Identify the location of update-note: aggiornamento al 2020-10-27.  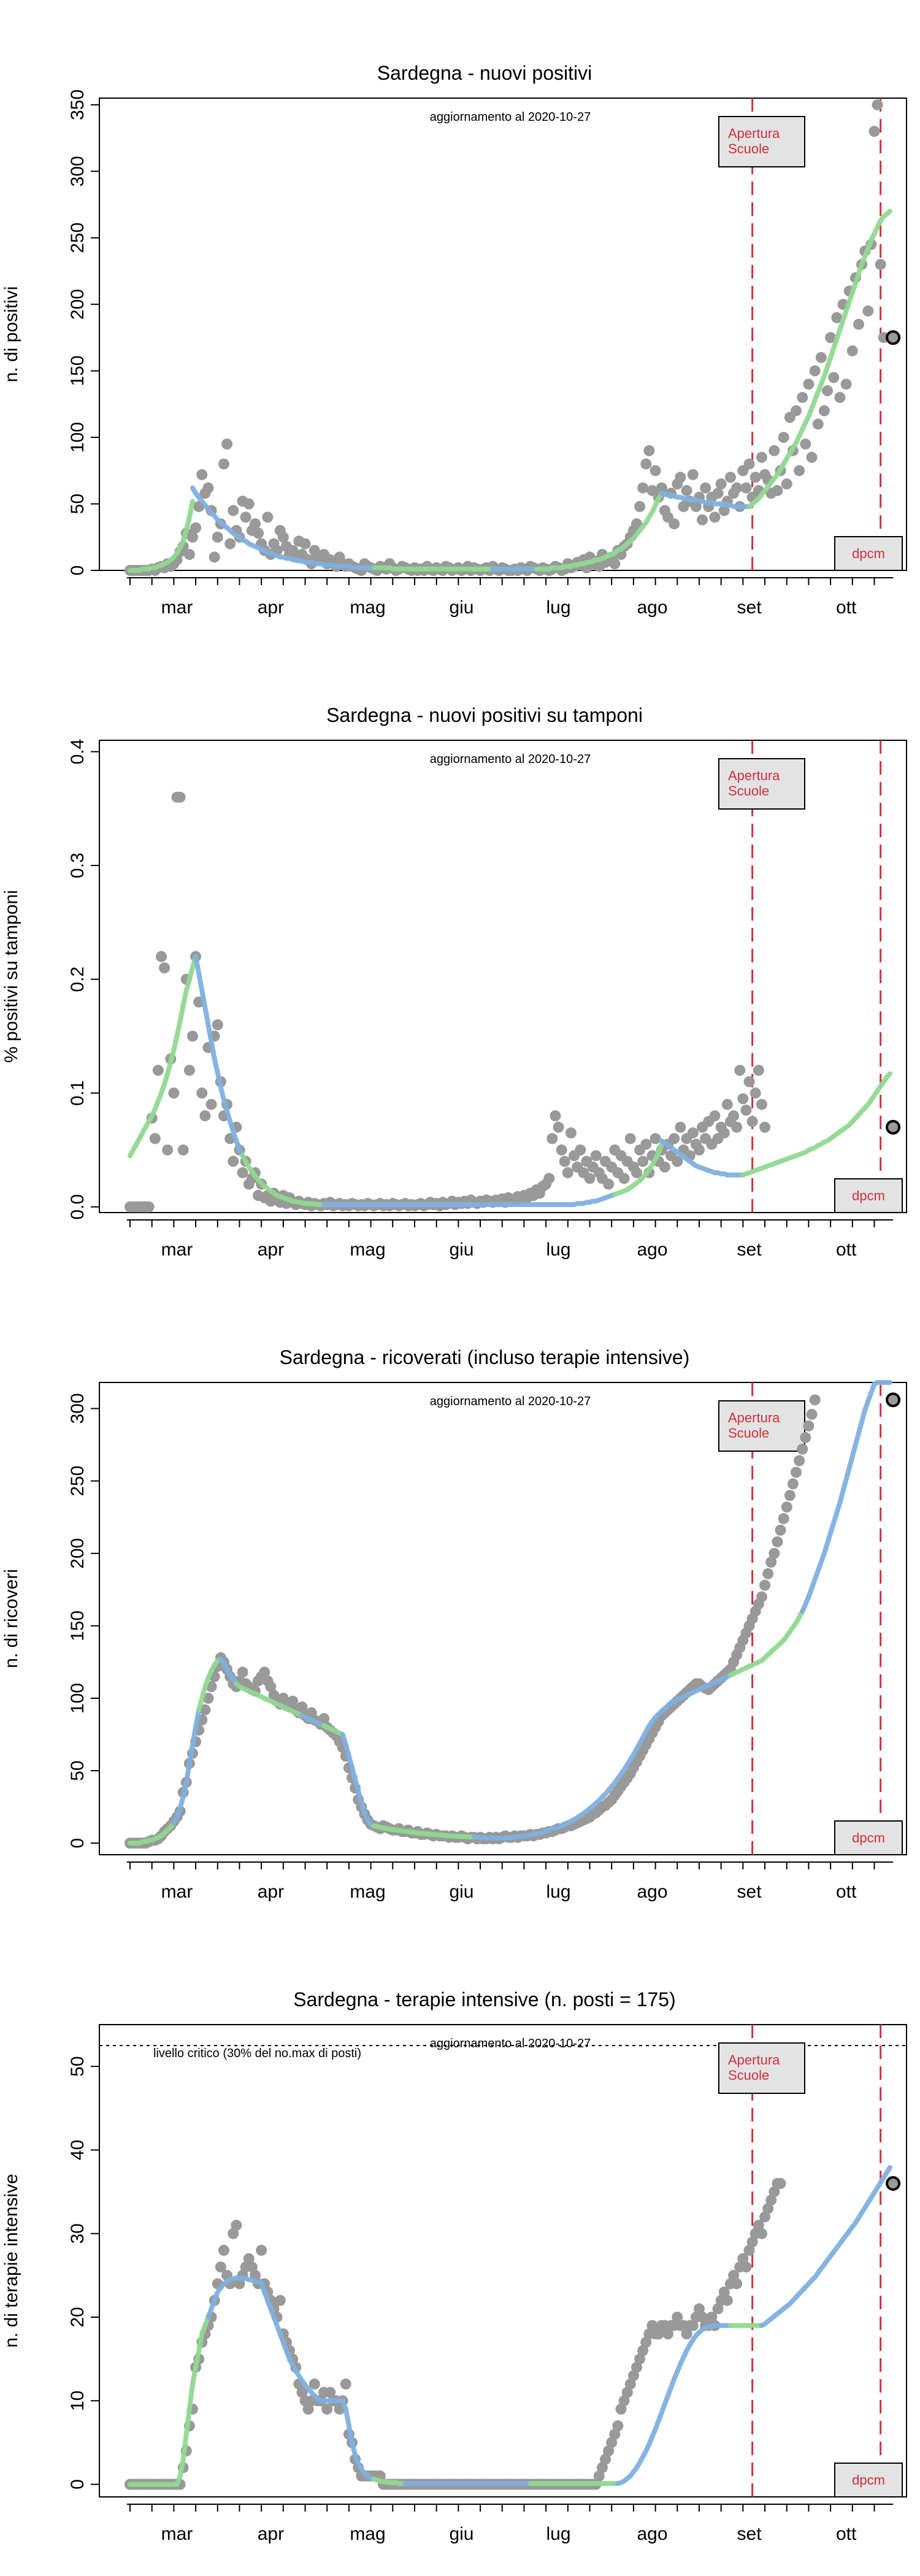
(510, 2043).